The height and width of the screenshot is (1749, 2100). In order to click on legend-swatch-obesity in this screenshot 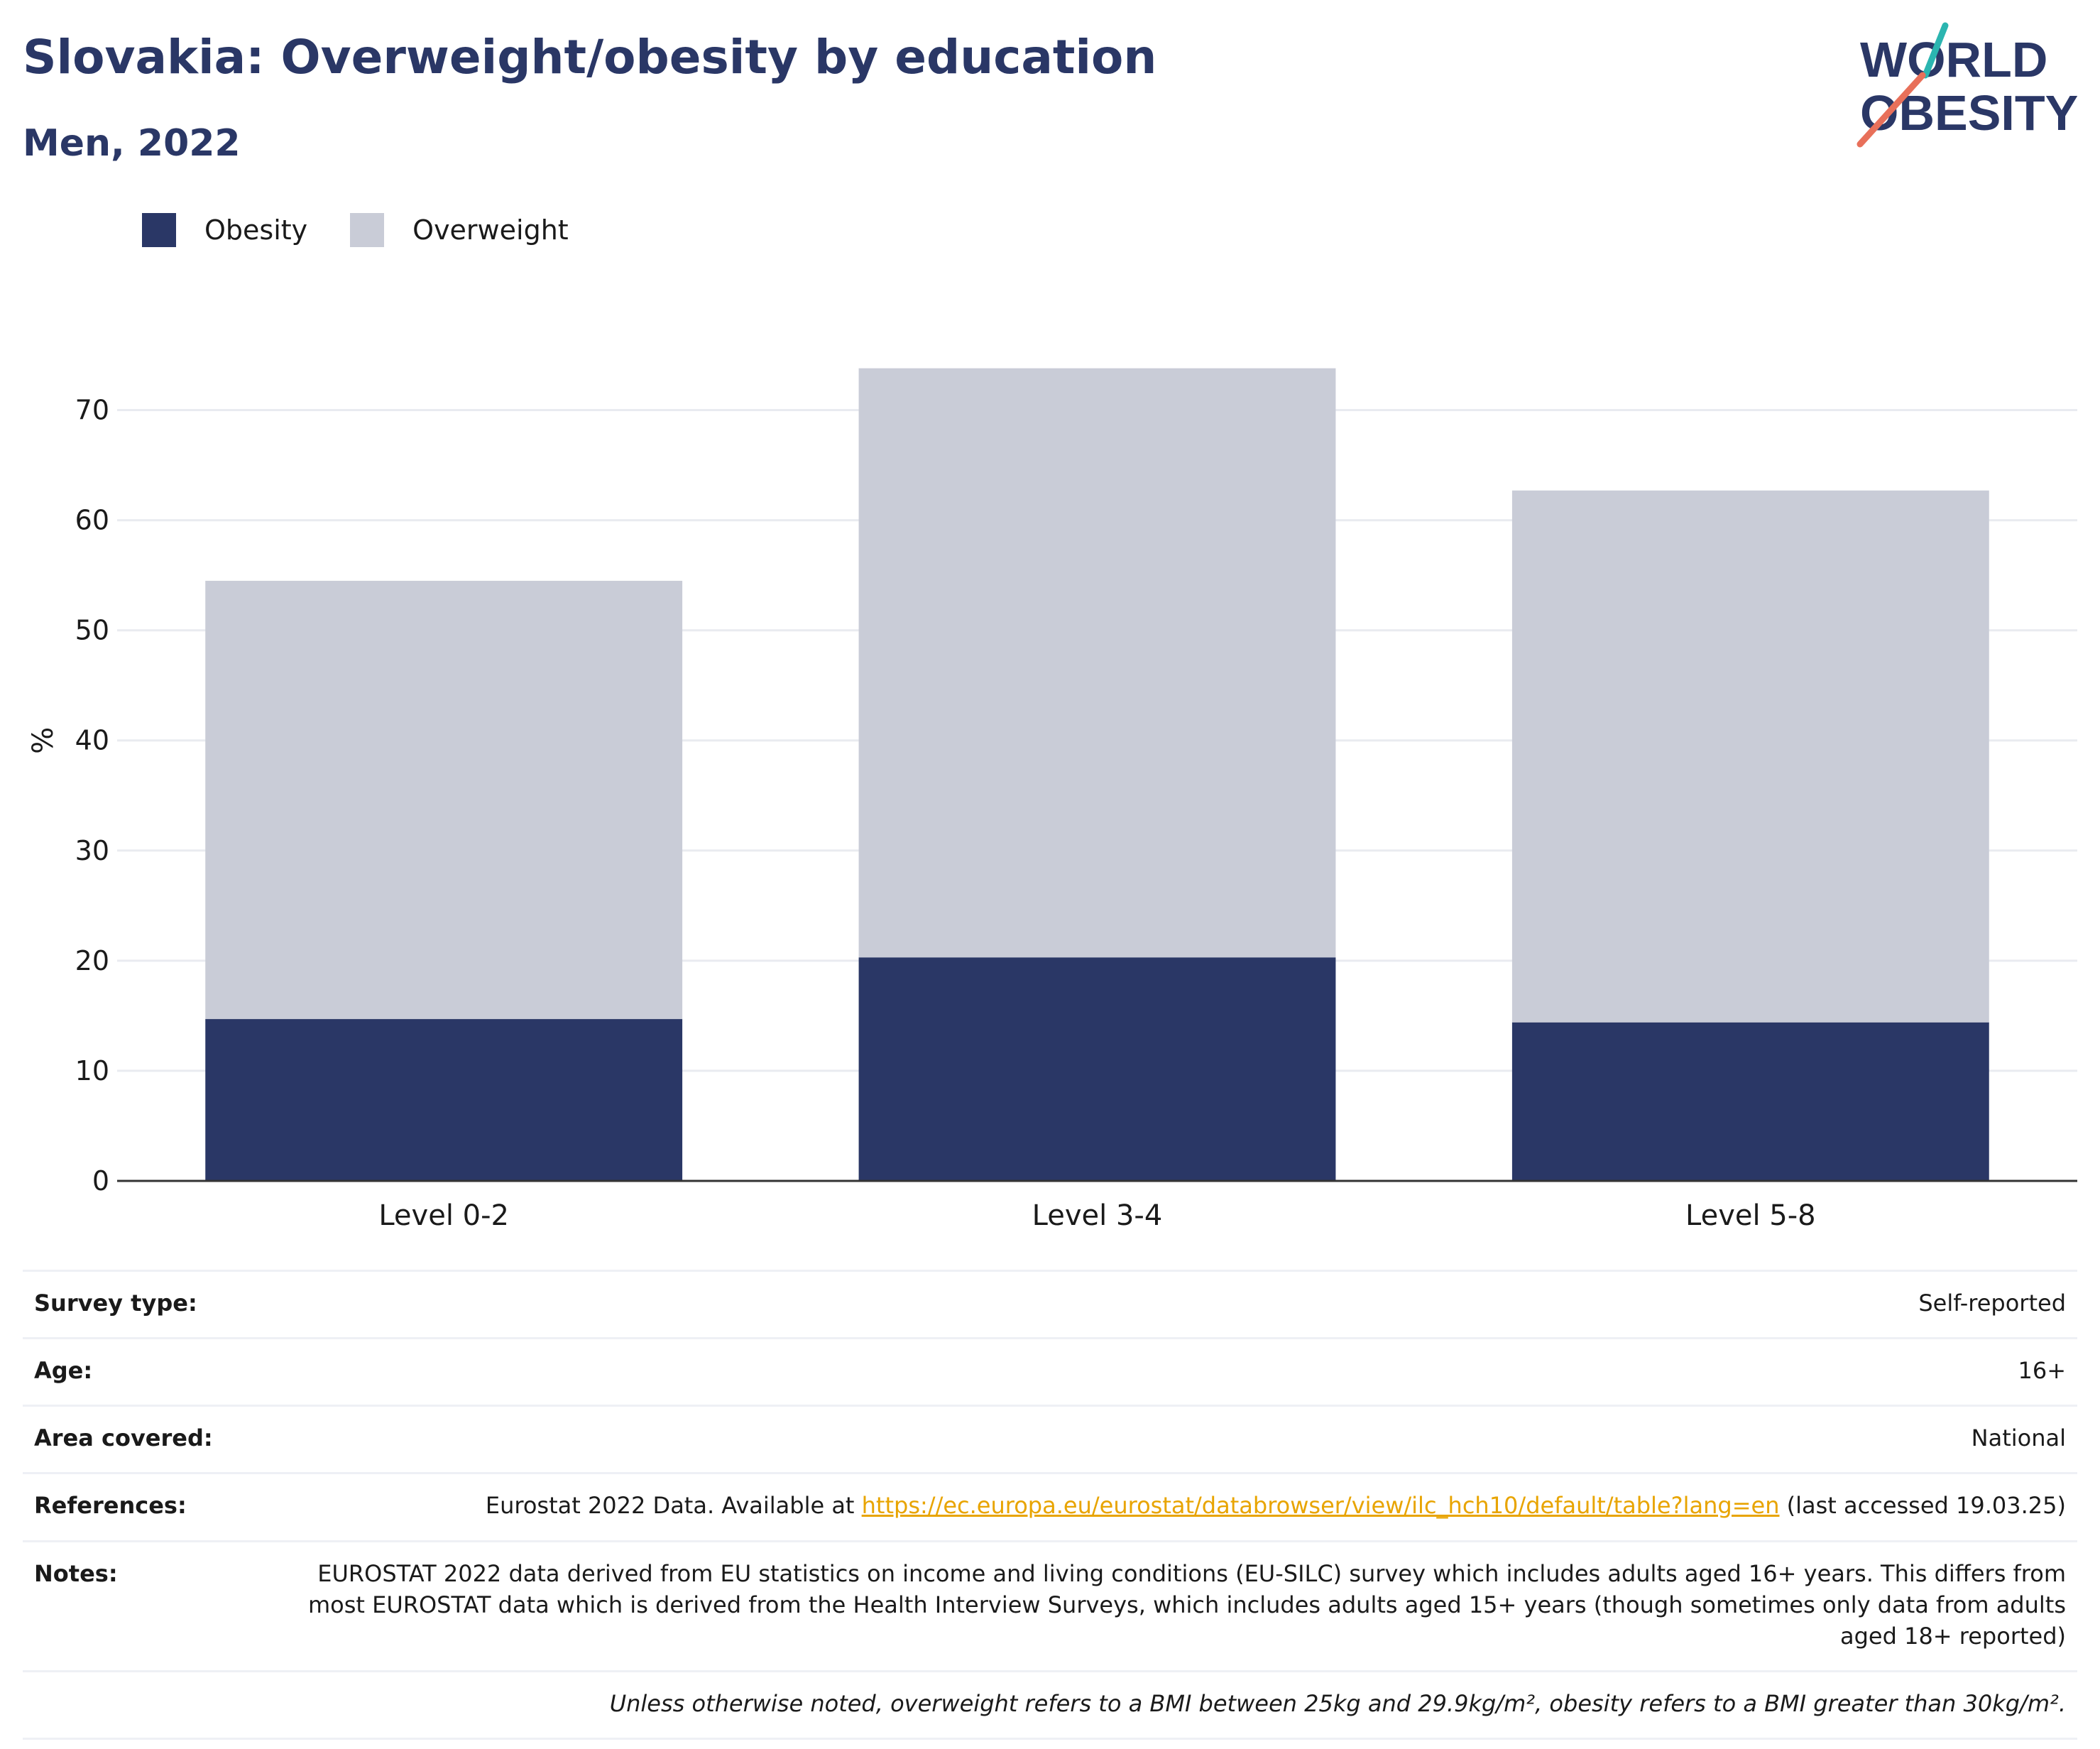, I will do `click(159, 230)`.